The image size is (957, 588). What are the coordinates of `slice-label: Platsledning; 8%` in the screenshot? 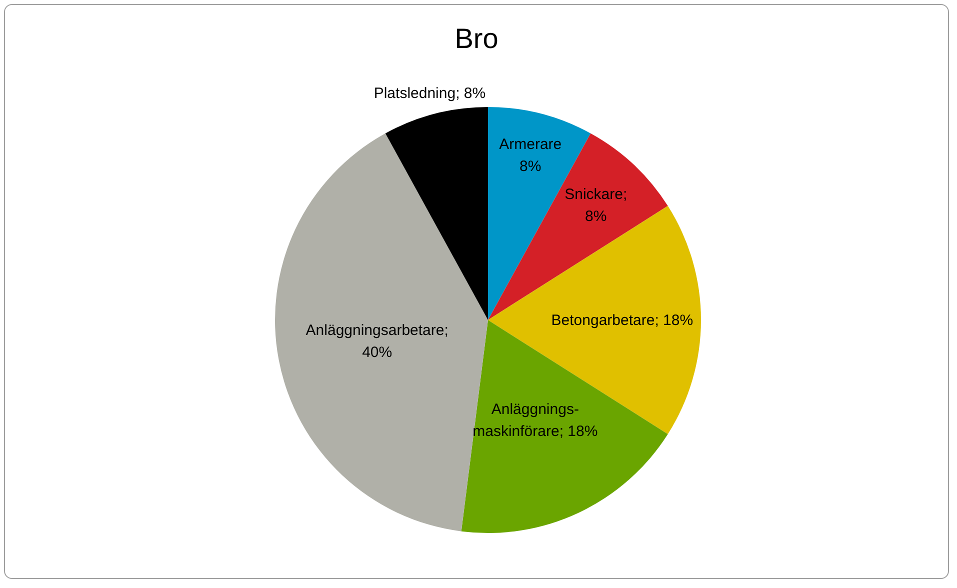 It's located at (430, 93).